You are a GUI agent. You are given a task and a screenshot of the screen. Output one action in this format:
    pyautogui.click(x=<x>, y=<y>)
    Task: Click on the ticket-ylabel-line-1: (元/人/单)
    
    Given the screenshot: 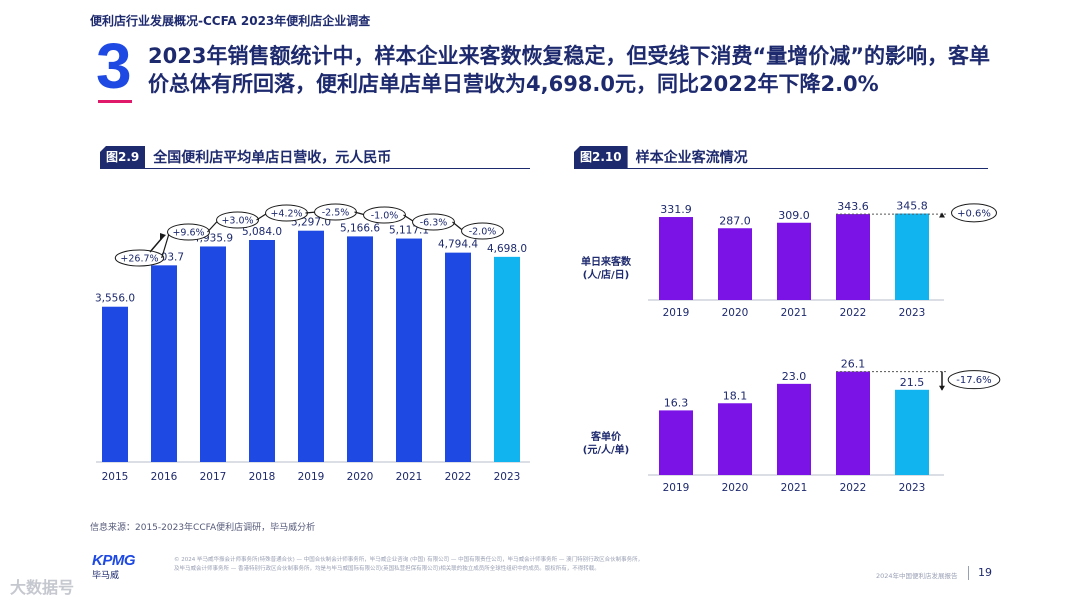 What is the action you would take?
    pyautogui.click(x=606, y=449)
    